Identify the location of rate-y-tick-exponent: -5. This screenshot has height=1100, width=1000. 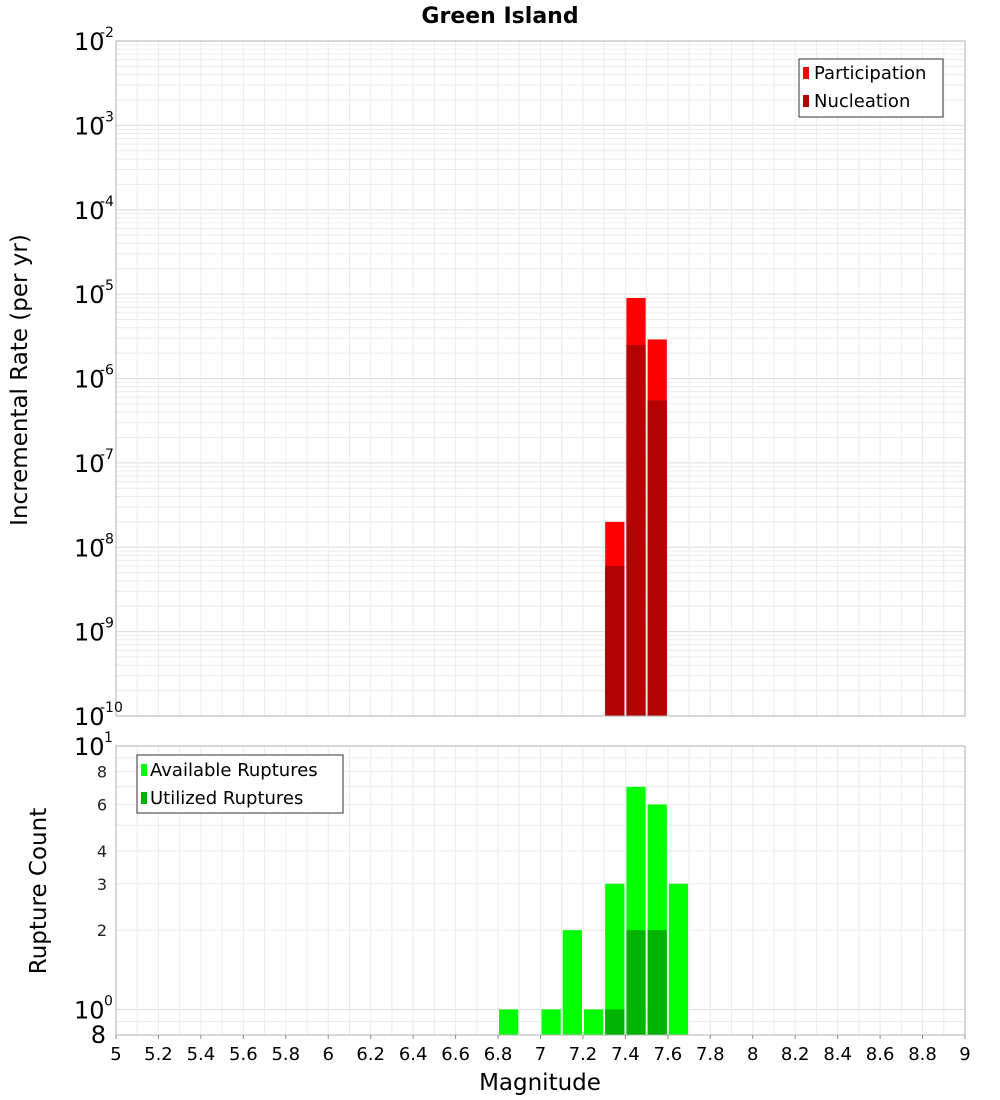
(107, 286).